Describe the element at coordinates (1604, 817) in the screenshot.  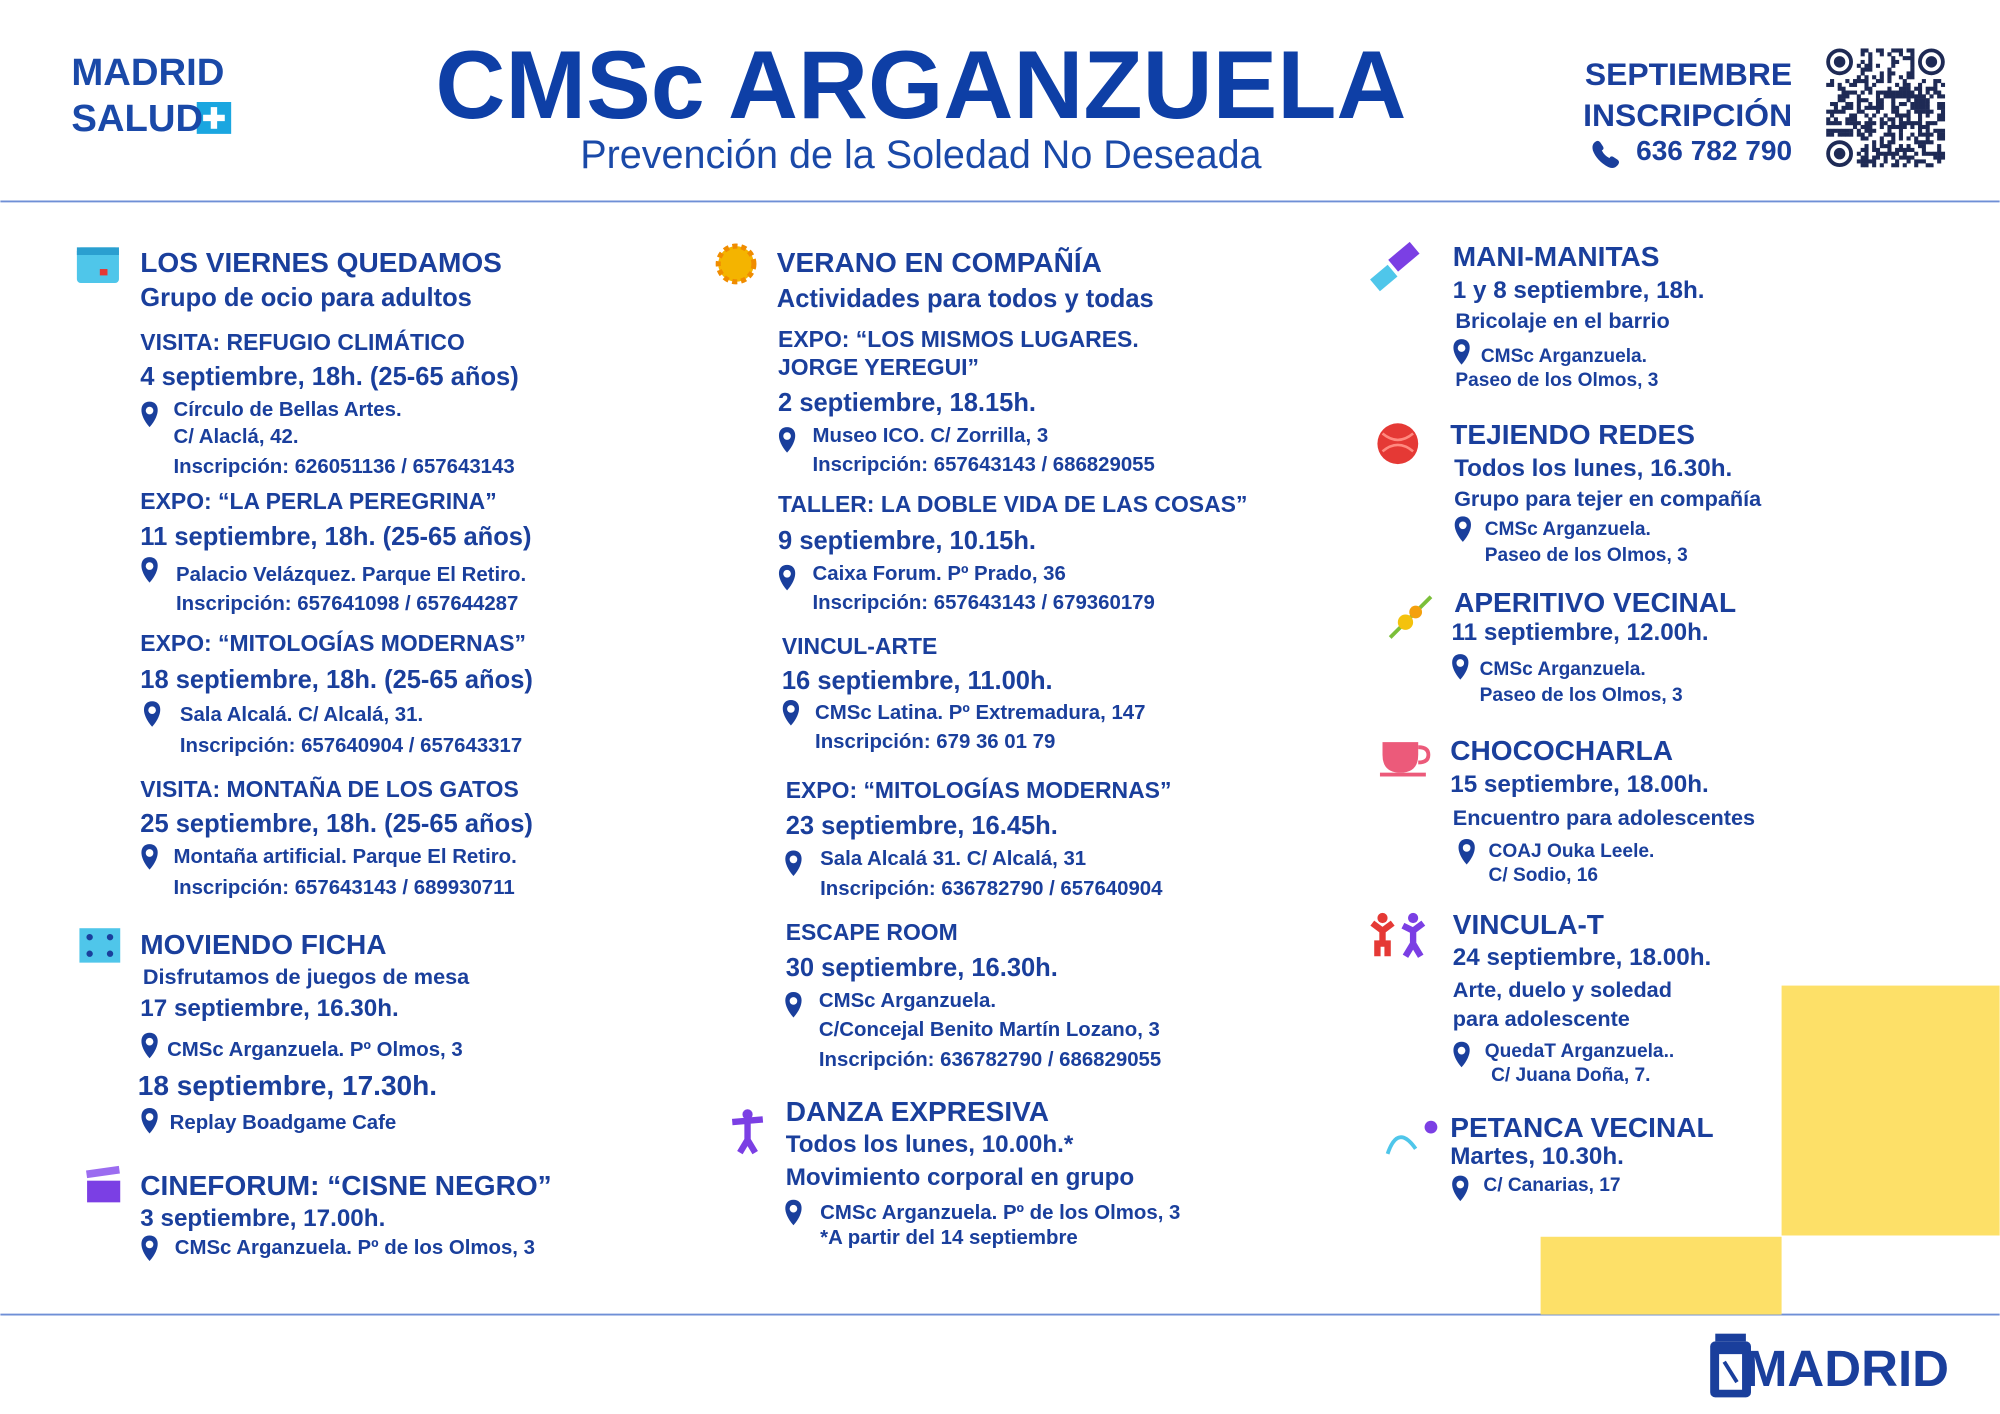
I see `event-description: Encuentro para adolescentes` at that location.